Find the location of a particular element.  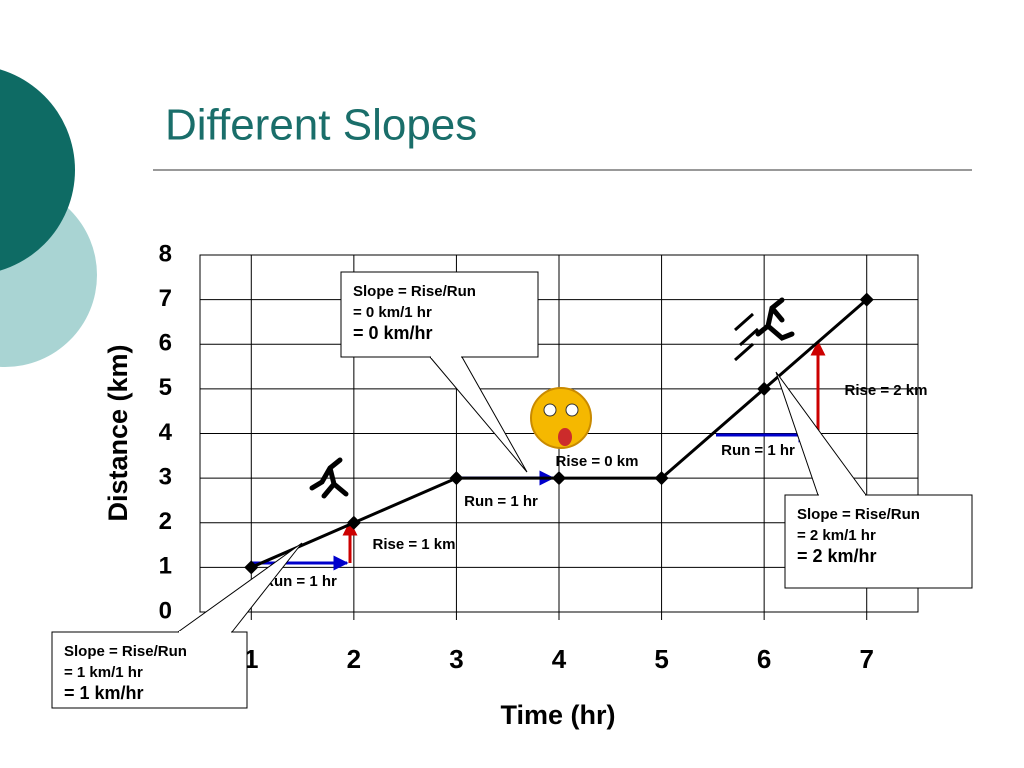

x-tick-label: 4 is located at coordinates (559, 659).